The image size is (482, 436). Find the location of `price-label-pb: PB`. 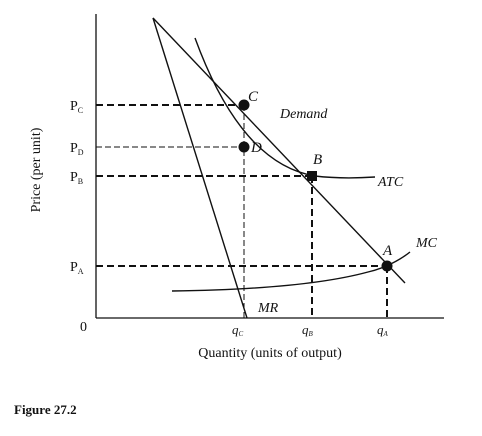

price-label-pb: PB is located at coordinates (76, 178).